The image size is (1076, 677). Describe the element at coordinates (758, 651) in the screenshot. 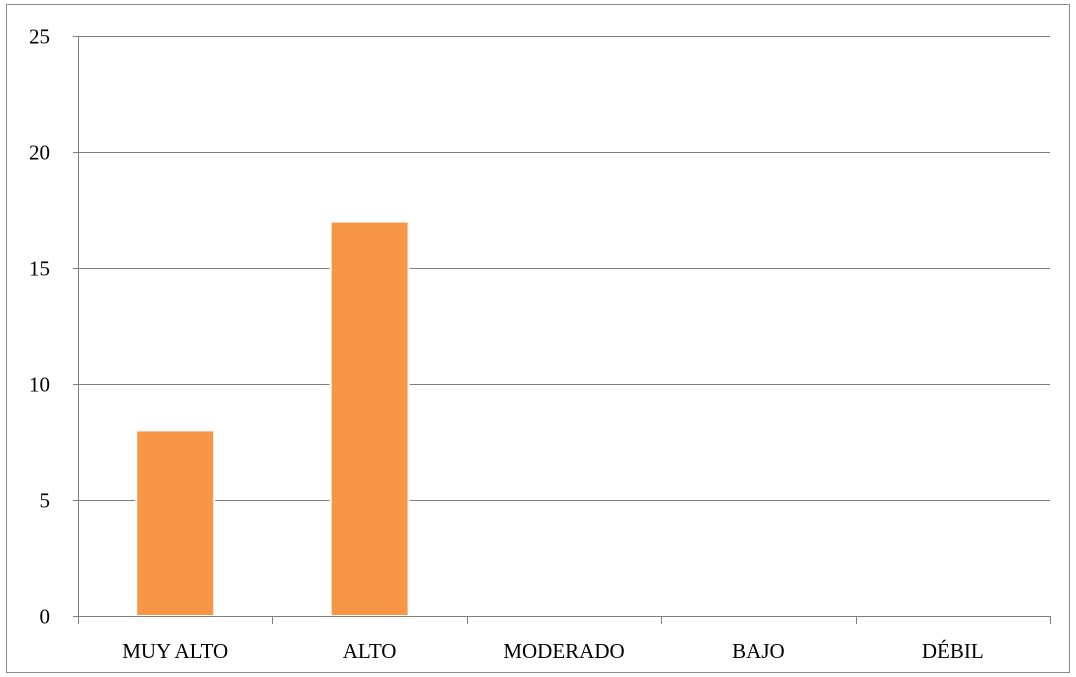

I see `x-tick-label-bajo: BAJO` at that location.